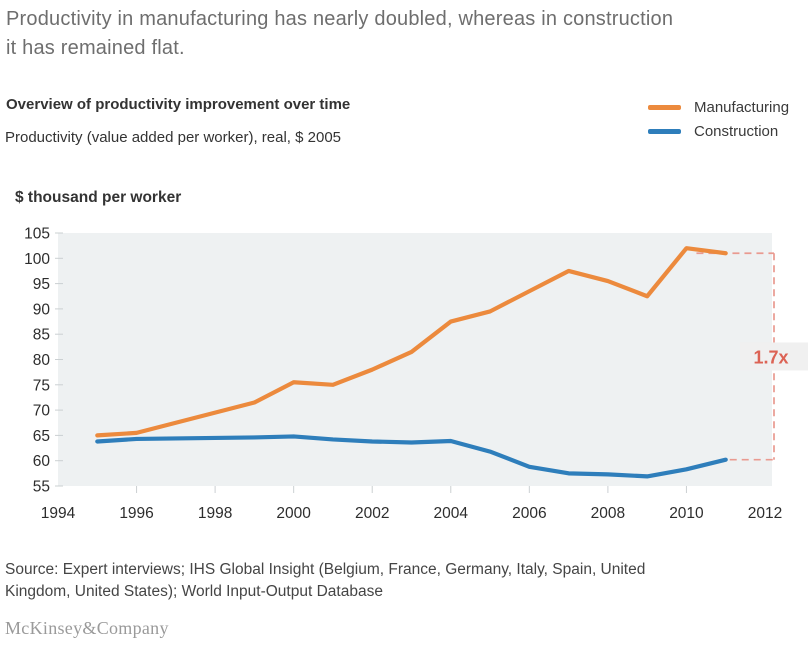  Describe the element at coordinates (41, 385) in the screenshot. I see `y-tick-label: 75` at that location.